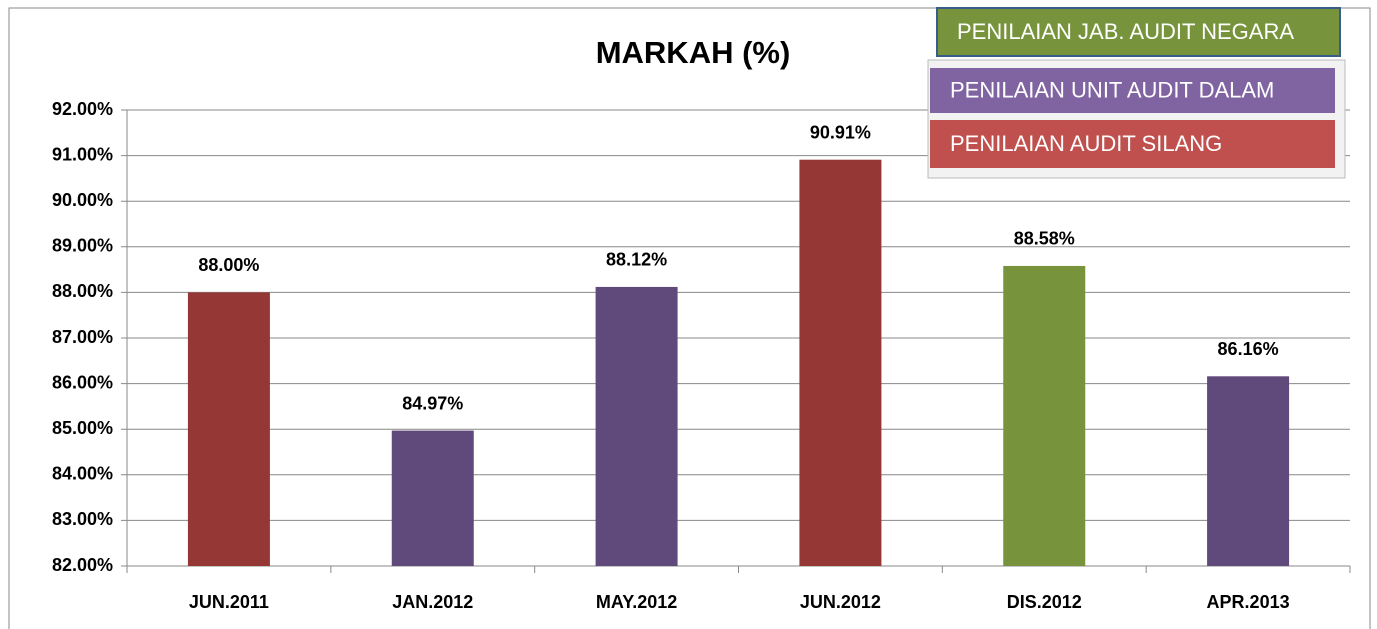 The image size is (1377, 629). What do you see at coordinates (636, 260) in the screenshot?
I see `data-label: 88.12%` at bounding box center [636, 260].